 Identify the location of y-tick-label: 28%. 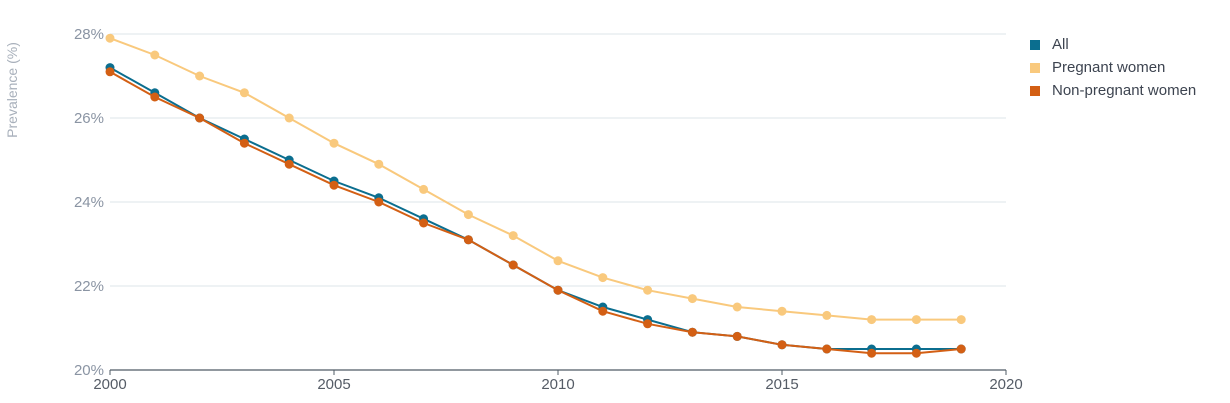
(89, 34).